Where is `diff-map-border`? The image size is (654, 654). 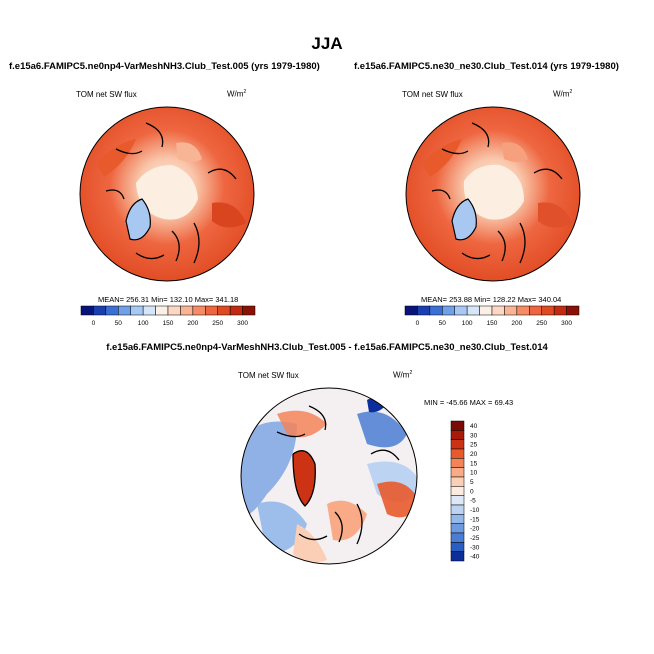
diff-map-border is located at coordinates (329, 476).